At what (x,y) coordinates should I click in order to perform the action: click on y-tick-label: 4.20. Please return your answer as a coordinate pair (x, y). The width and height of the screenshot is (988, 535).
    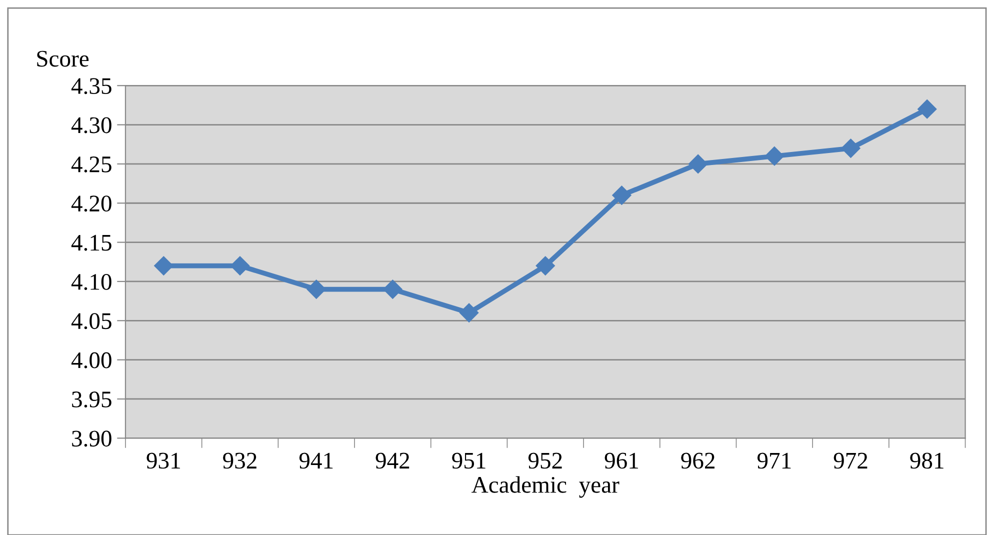
    Looking at the image, I should click on (91, 204).